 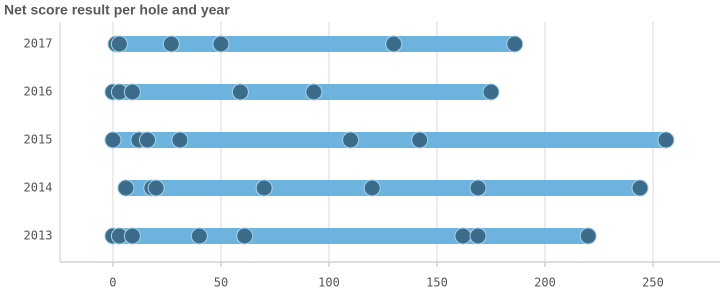 What do you see at coordinates (38, 236) in the screenshot?
I see `y-tick-label: 2013` at bounding box center [38, 236].